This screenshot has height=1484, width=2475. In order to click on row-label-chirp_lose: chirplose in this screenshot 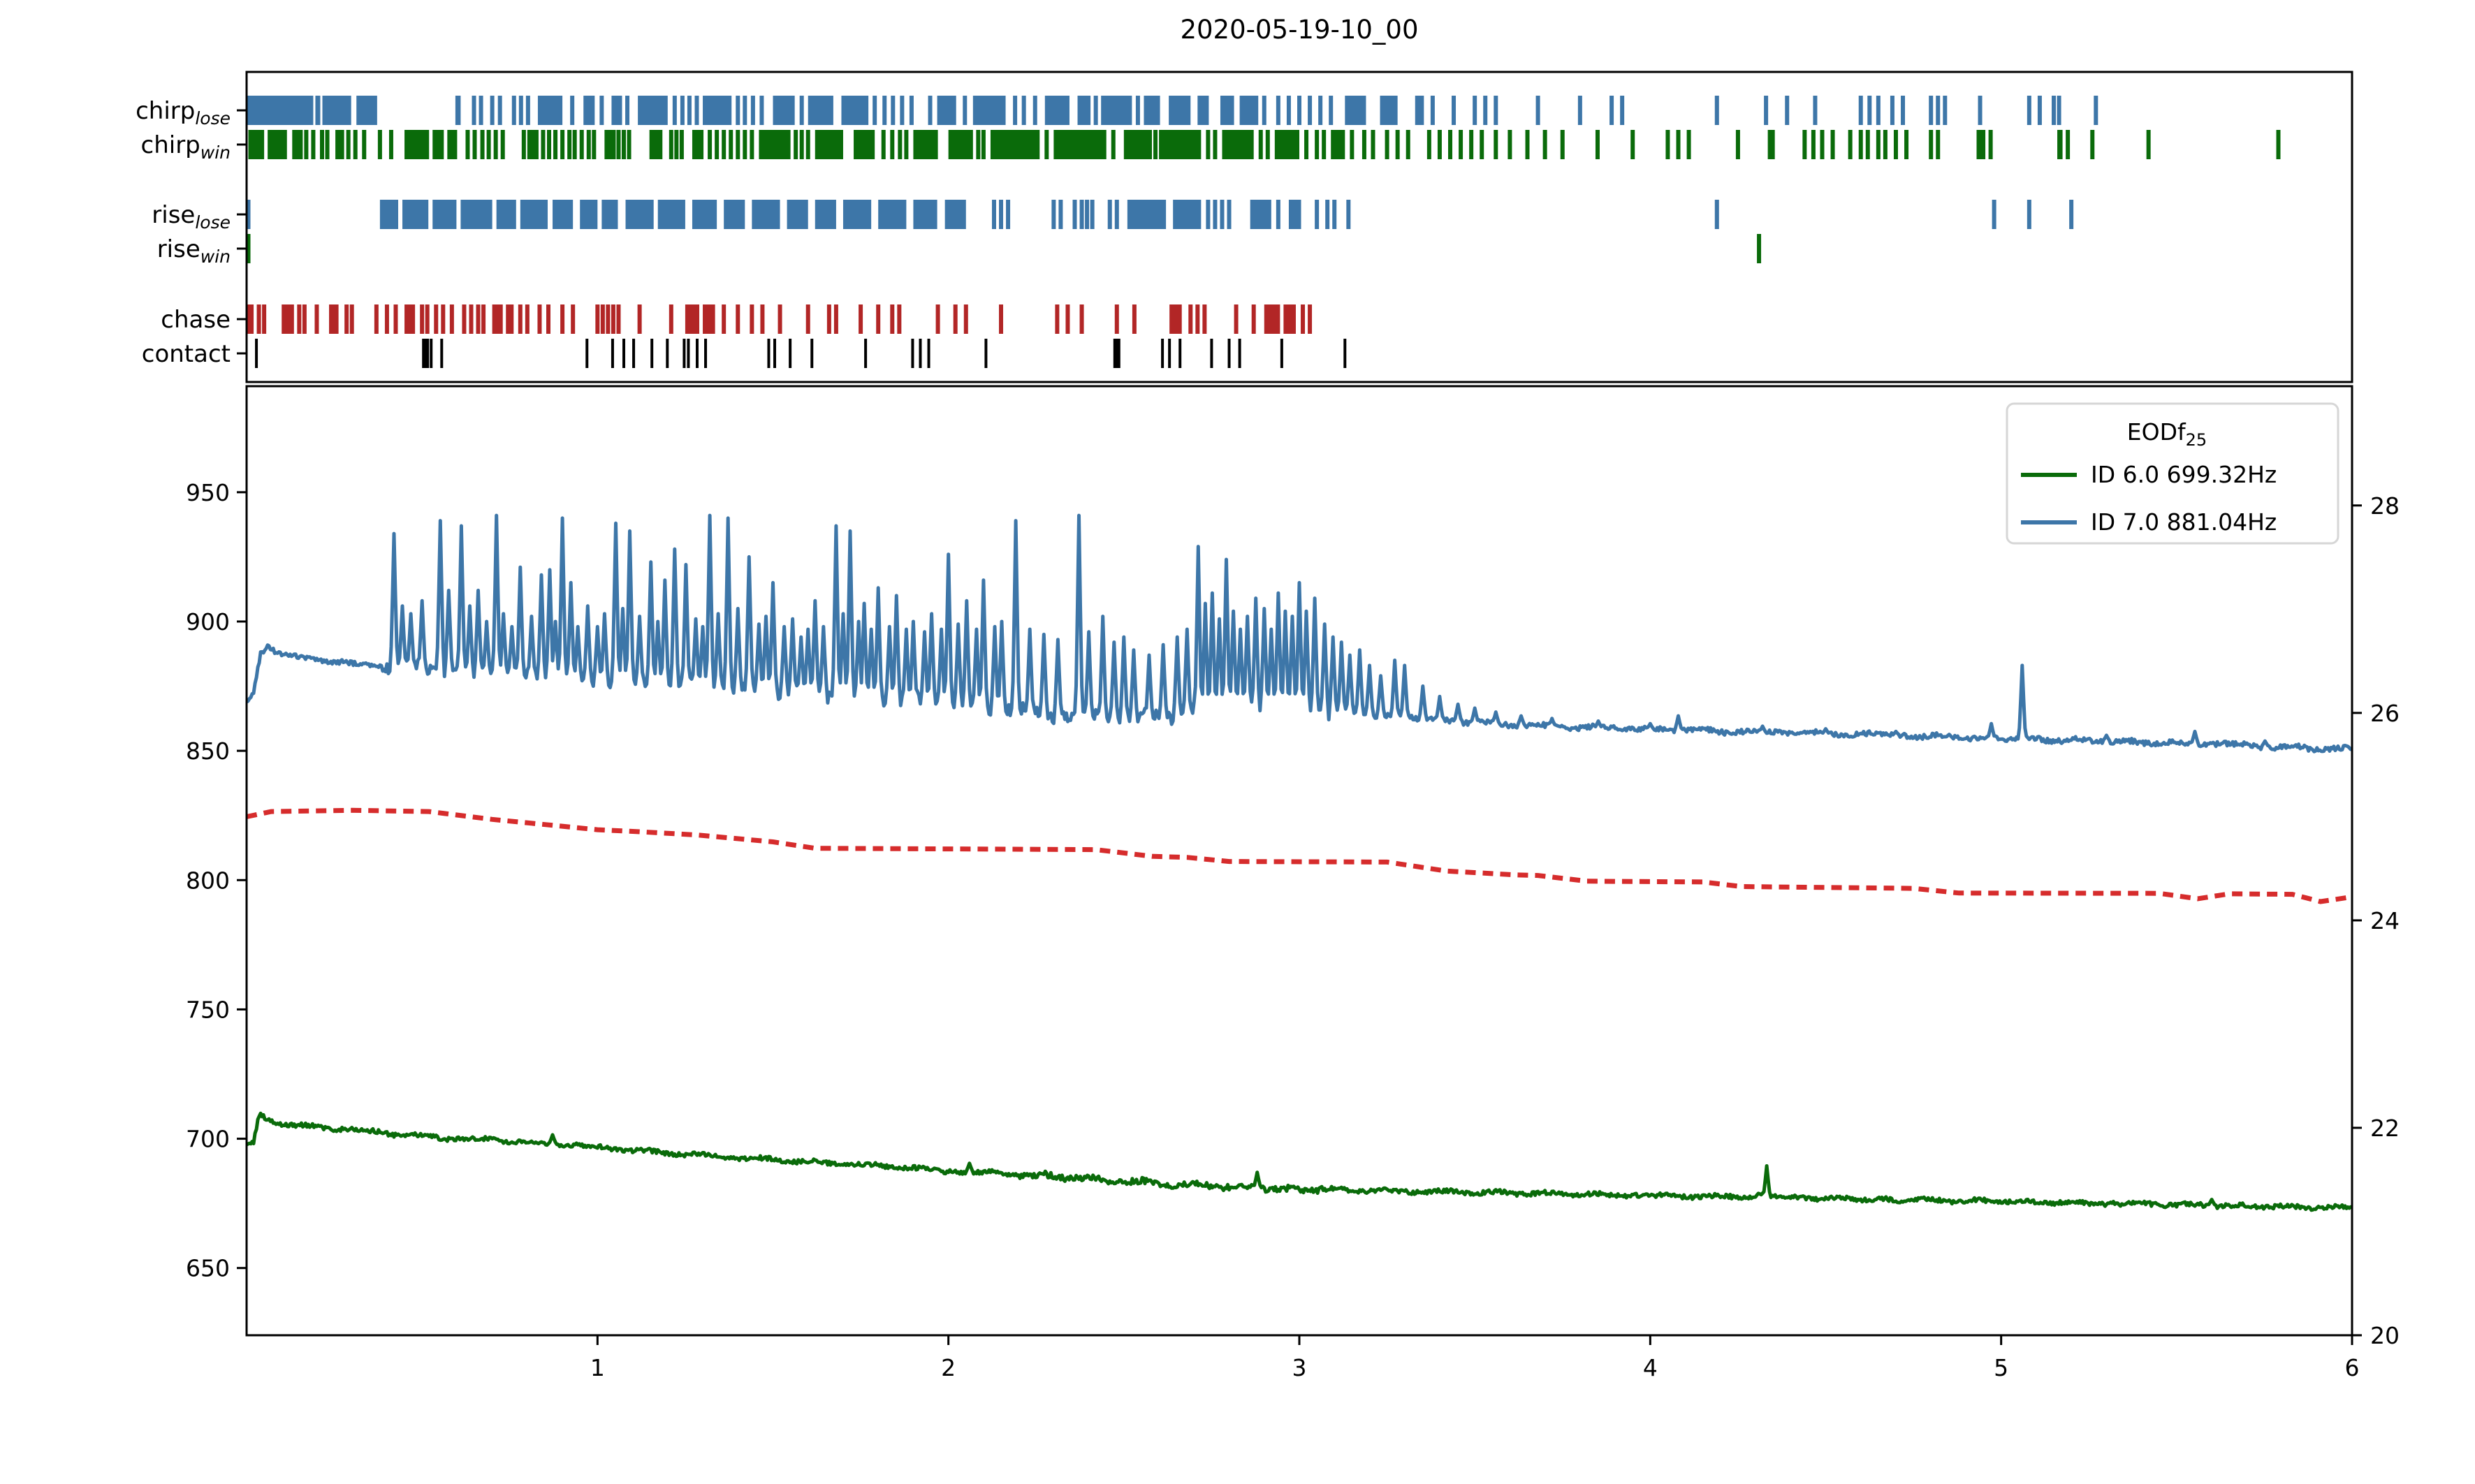, I will do `click(183, 112)`.